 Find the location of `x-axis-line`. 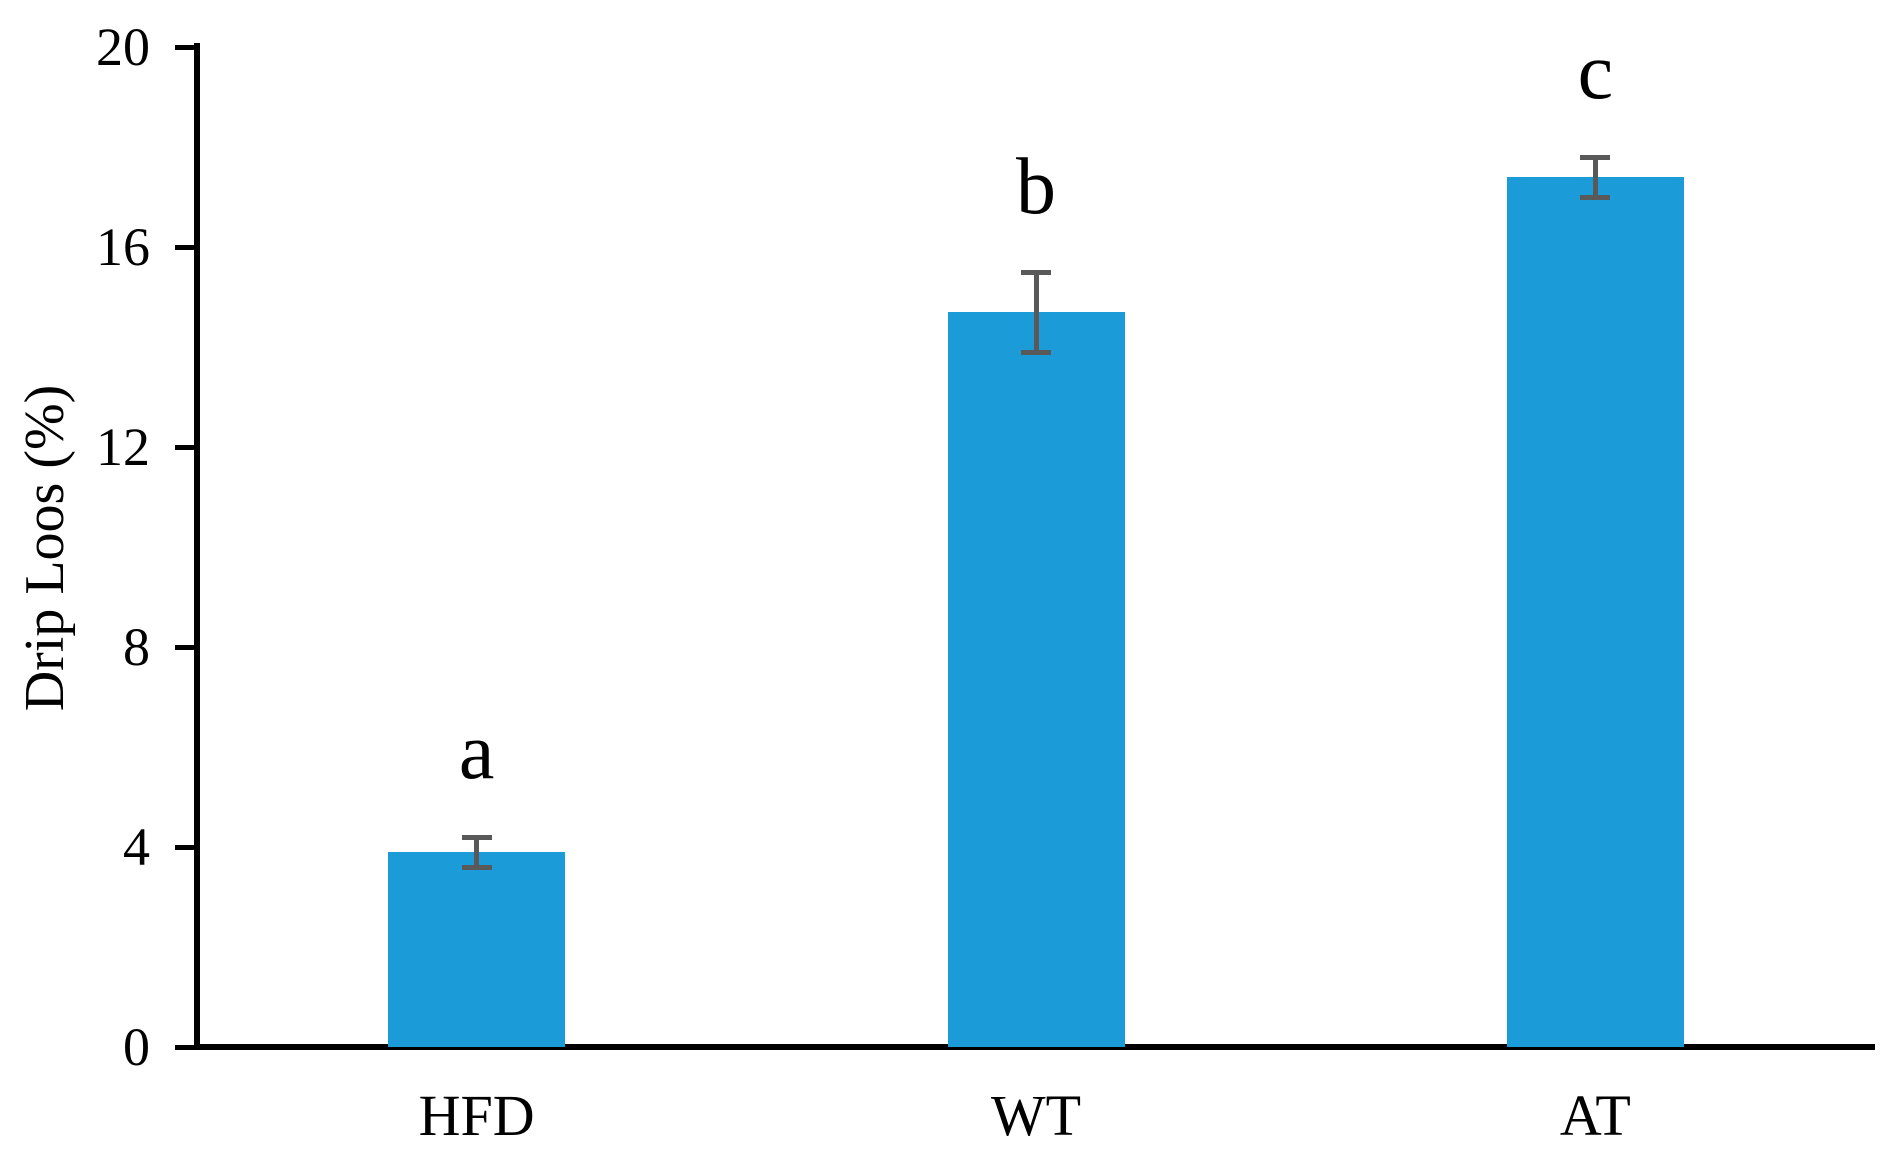

x-axis-line is located at coordinates (1034, 1047).